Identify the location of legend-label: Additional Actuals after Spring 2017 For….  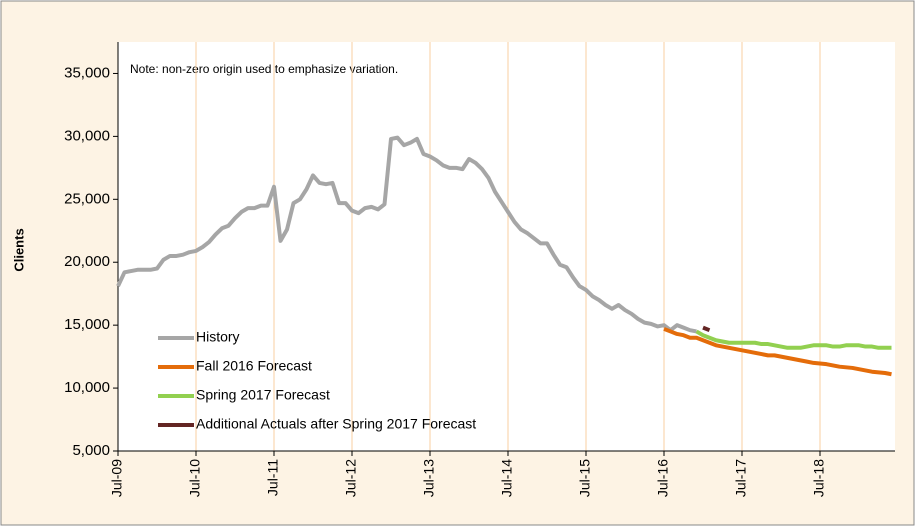
(336, 424).